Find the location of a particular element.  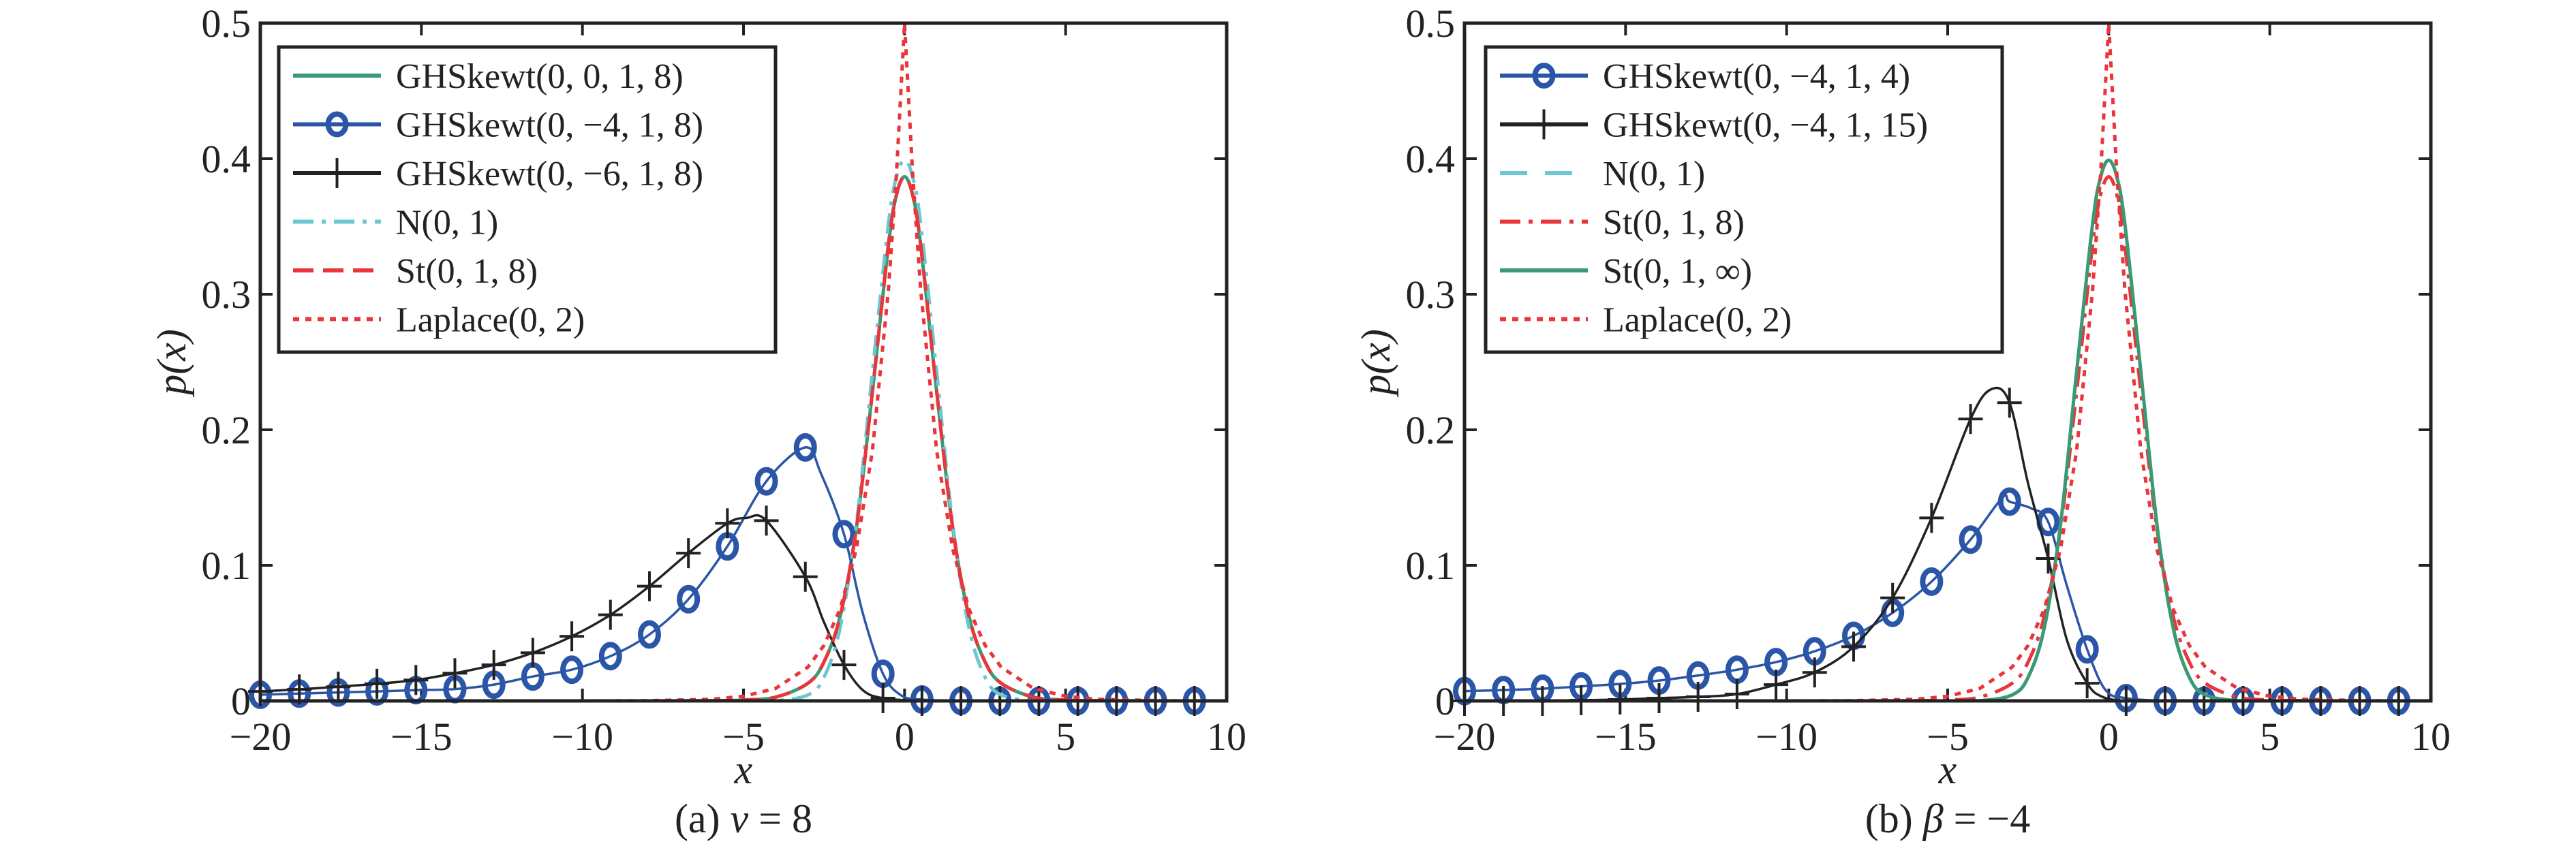

legend-label: St(0, 1, ∞) is located at coordinates (1677, 271).